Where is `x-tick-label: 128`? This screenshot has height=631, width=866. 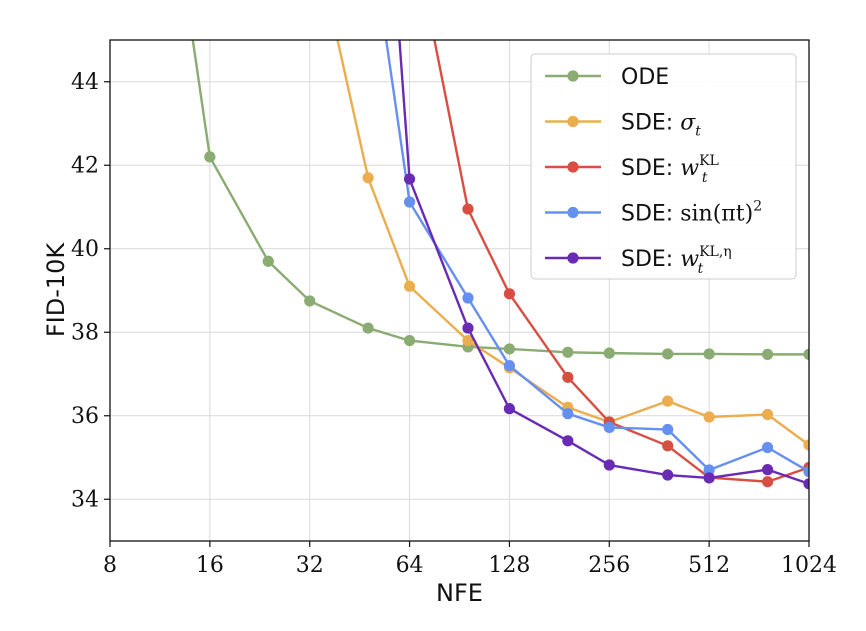
x-tick-label: 128 is located at coordinates (509, 565).